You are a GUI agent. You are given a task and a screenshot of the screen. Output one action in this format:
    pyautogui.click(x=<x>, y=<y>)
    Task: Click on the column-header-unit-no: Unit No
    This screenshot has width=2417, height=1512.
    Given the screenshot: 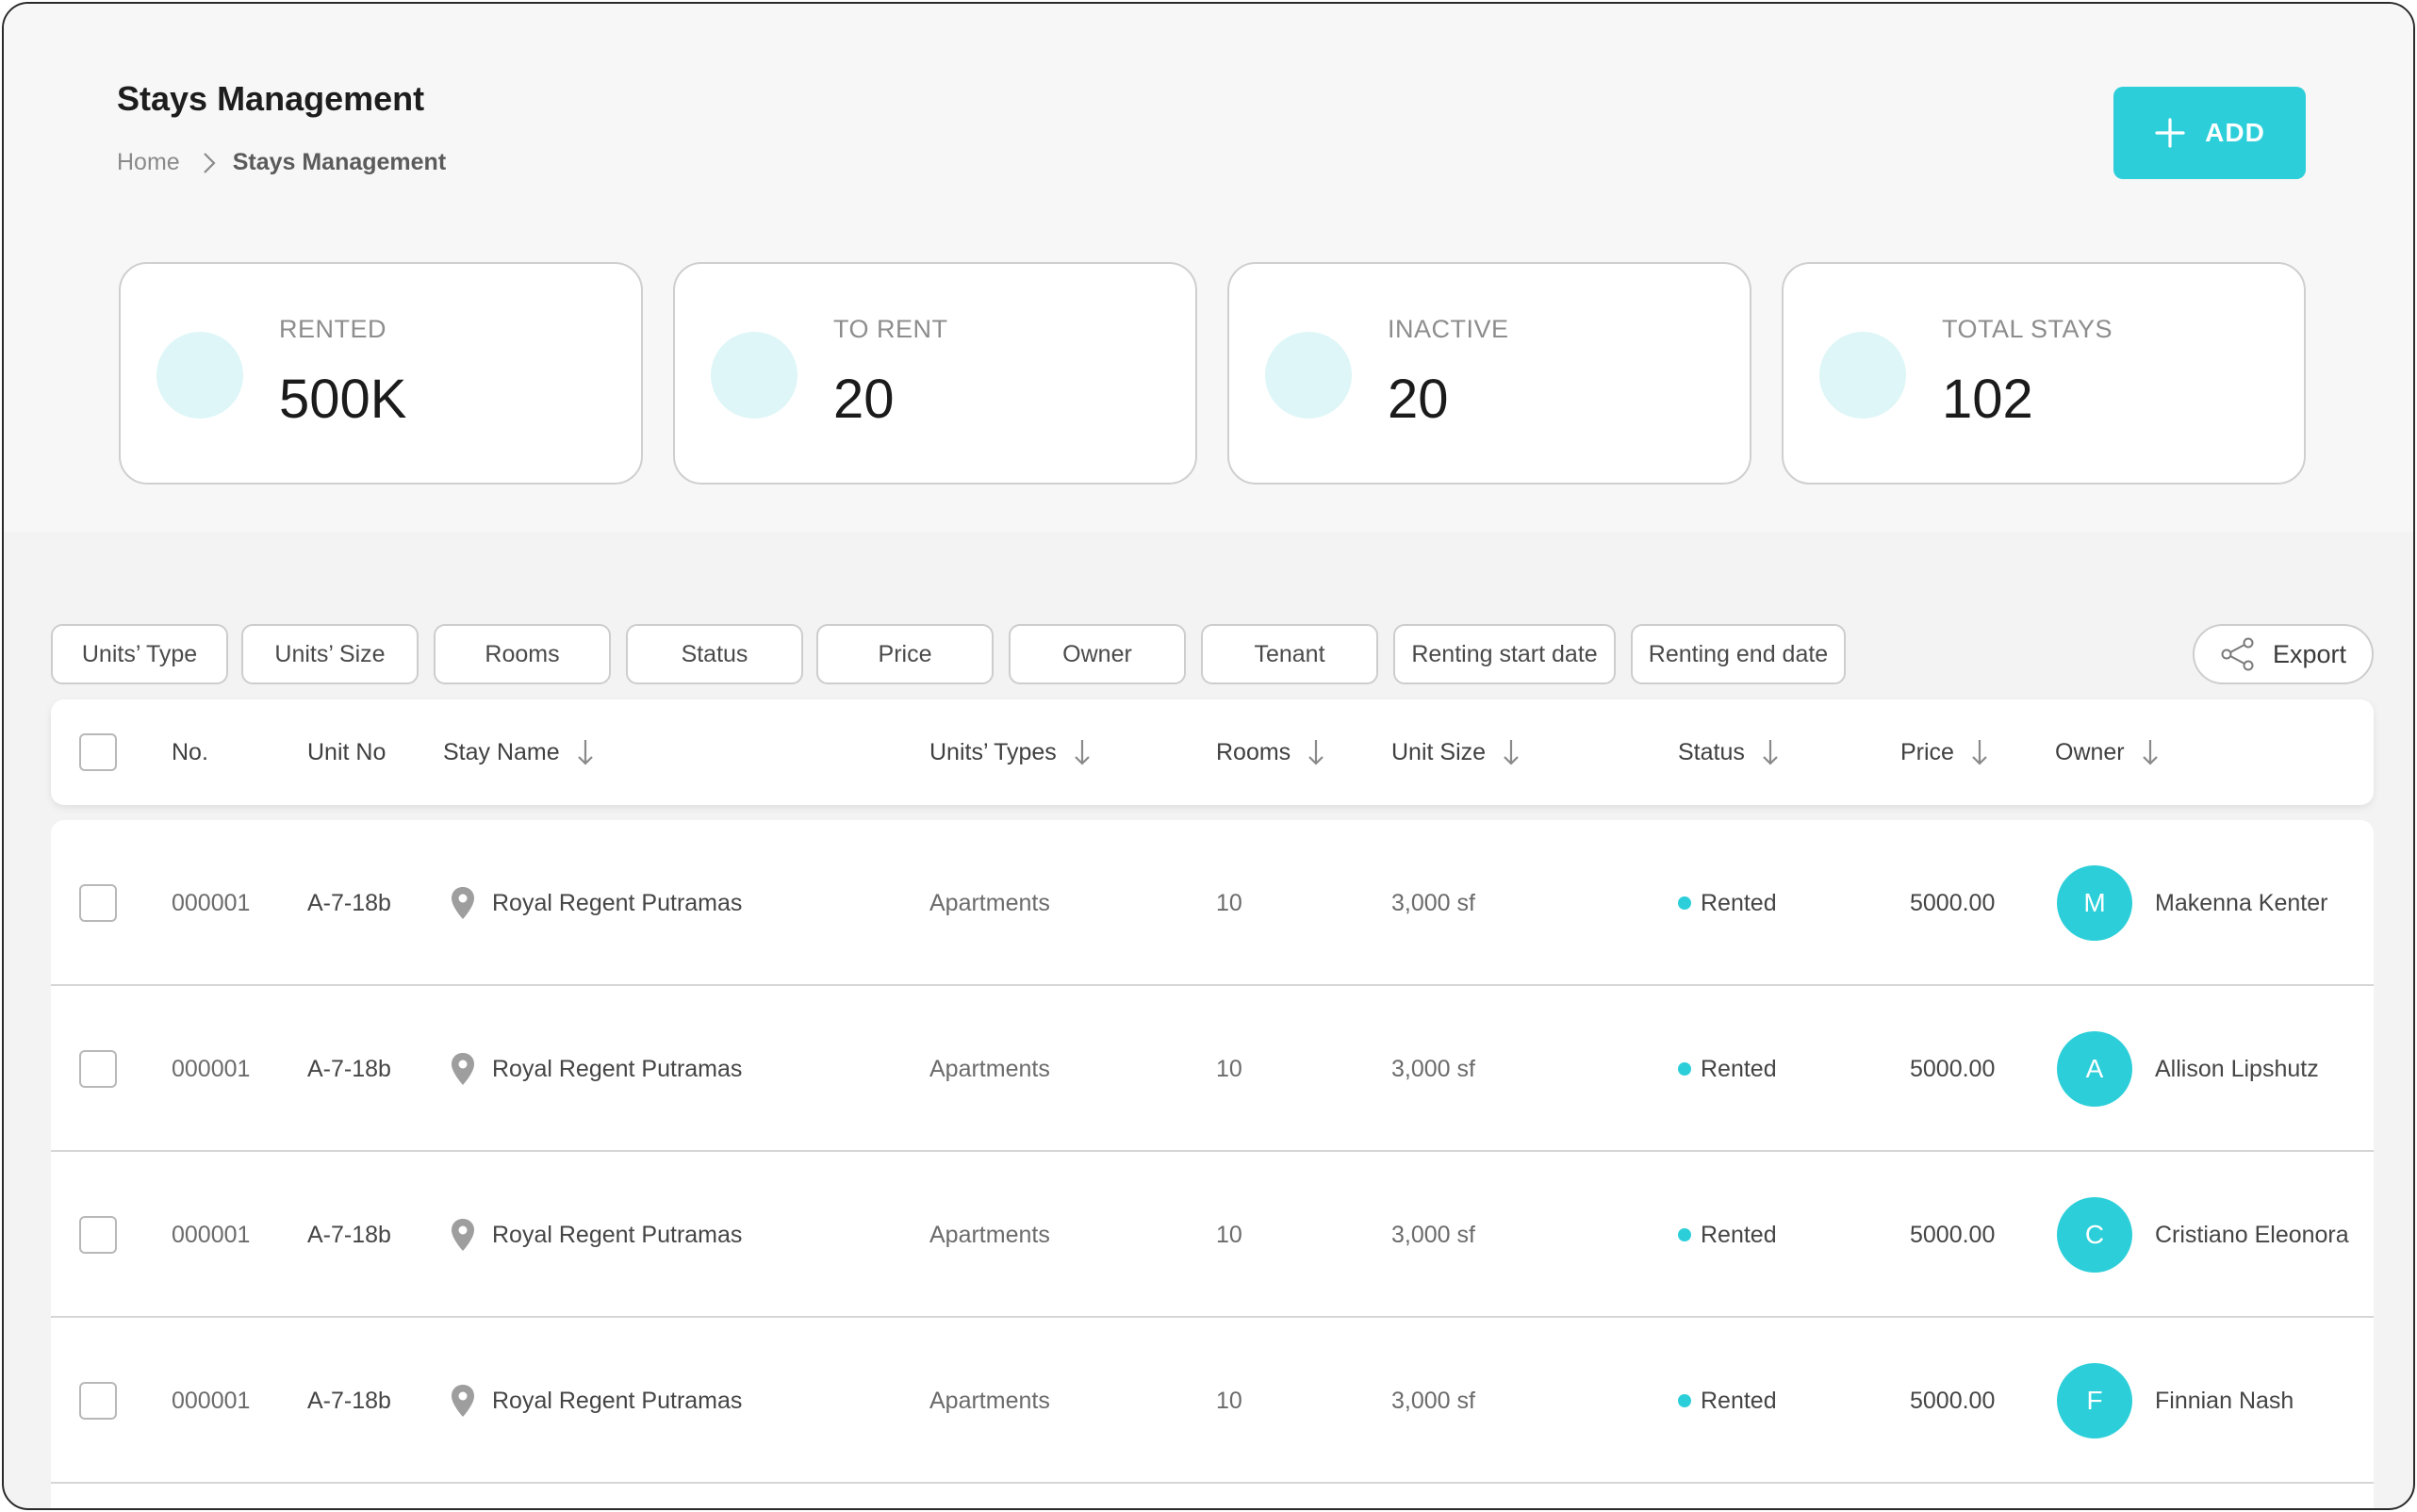 What is the action you would take?
    pyautogui.click(x=346, y=752)
    